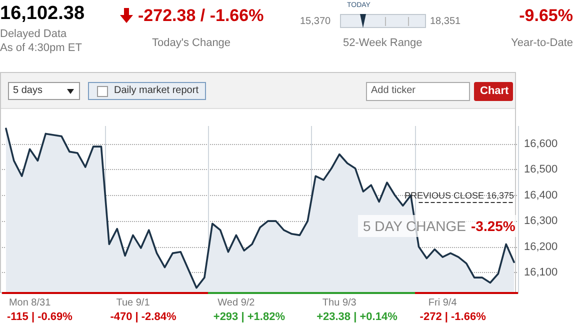 The width and height of the screenshot is (575, 325). Describe the element at coordinates (357, 317) in the screenshot. I see `text: +23.38 | +0.14%` at that location.